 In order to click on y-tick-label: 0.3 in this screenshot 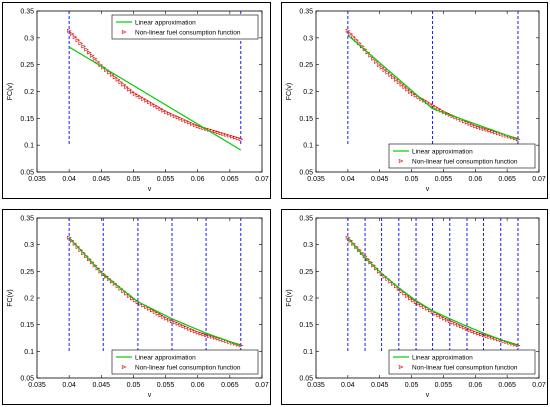, I will do `click(29, 38)`.